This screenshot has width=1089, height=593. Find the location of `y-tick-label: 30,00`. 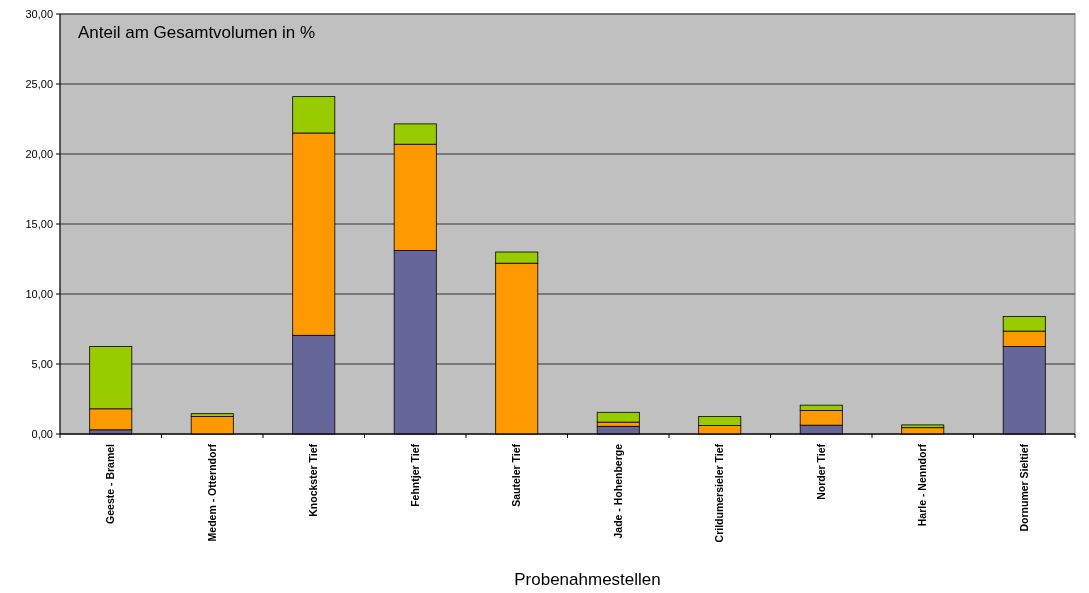

y-tick-label: 30,00 is located at coordinates (39, 13).